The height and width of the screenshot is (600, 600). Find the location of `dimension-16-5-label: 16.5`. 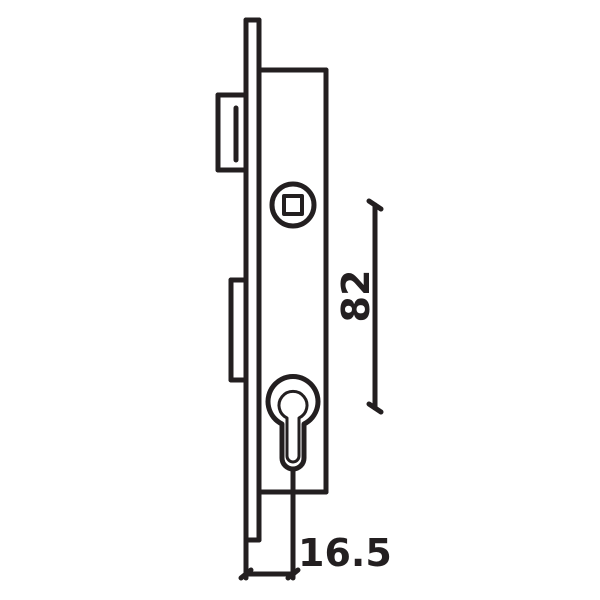

dimension-16-5-label: 16.5 is located at coordinates (345, 553).